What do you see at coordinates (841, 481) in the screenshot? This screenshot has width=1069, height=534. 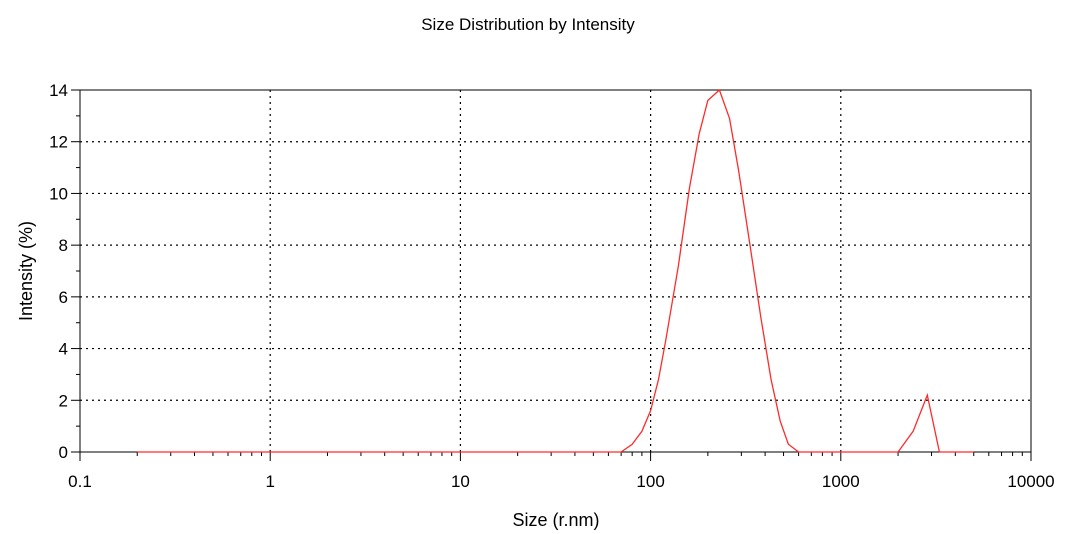 I see `x-tick-label: 1000` at bounding box center [841, 481].